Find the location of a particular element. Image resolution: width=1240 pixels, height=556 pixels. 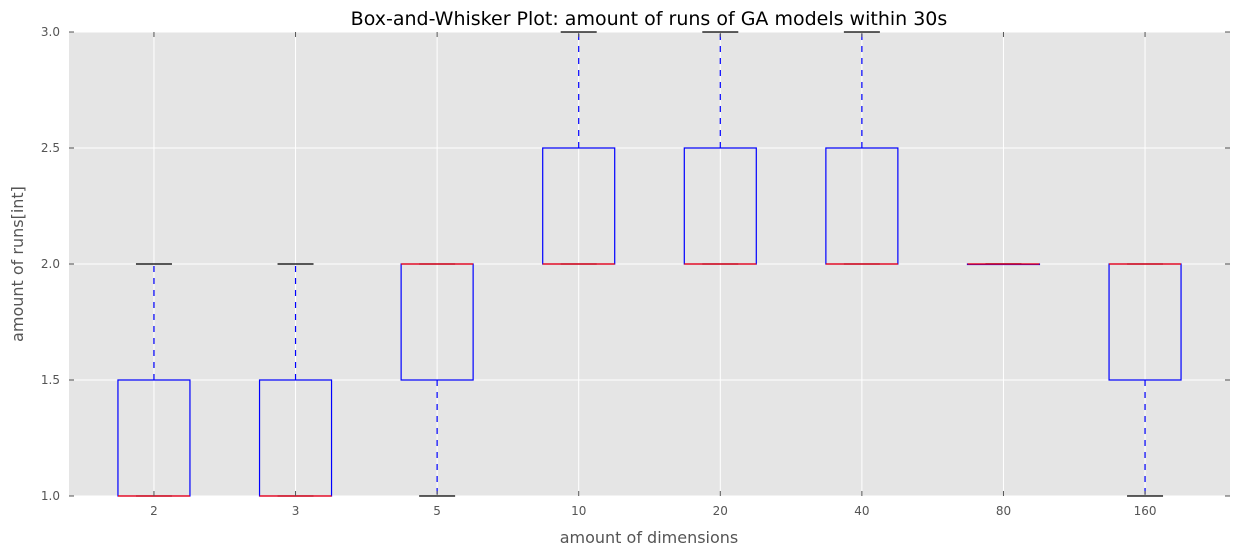

y-tick-label: 2.0 is located at coordinates (50, 264).